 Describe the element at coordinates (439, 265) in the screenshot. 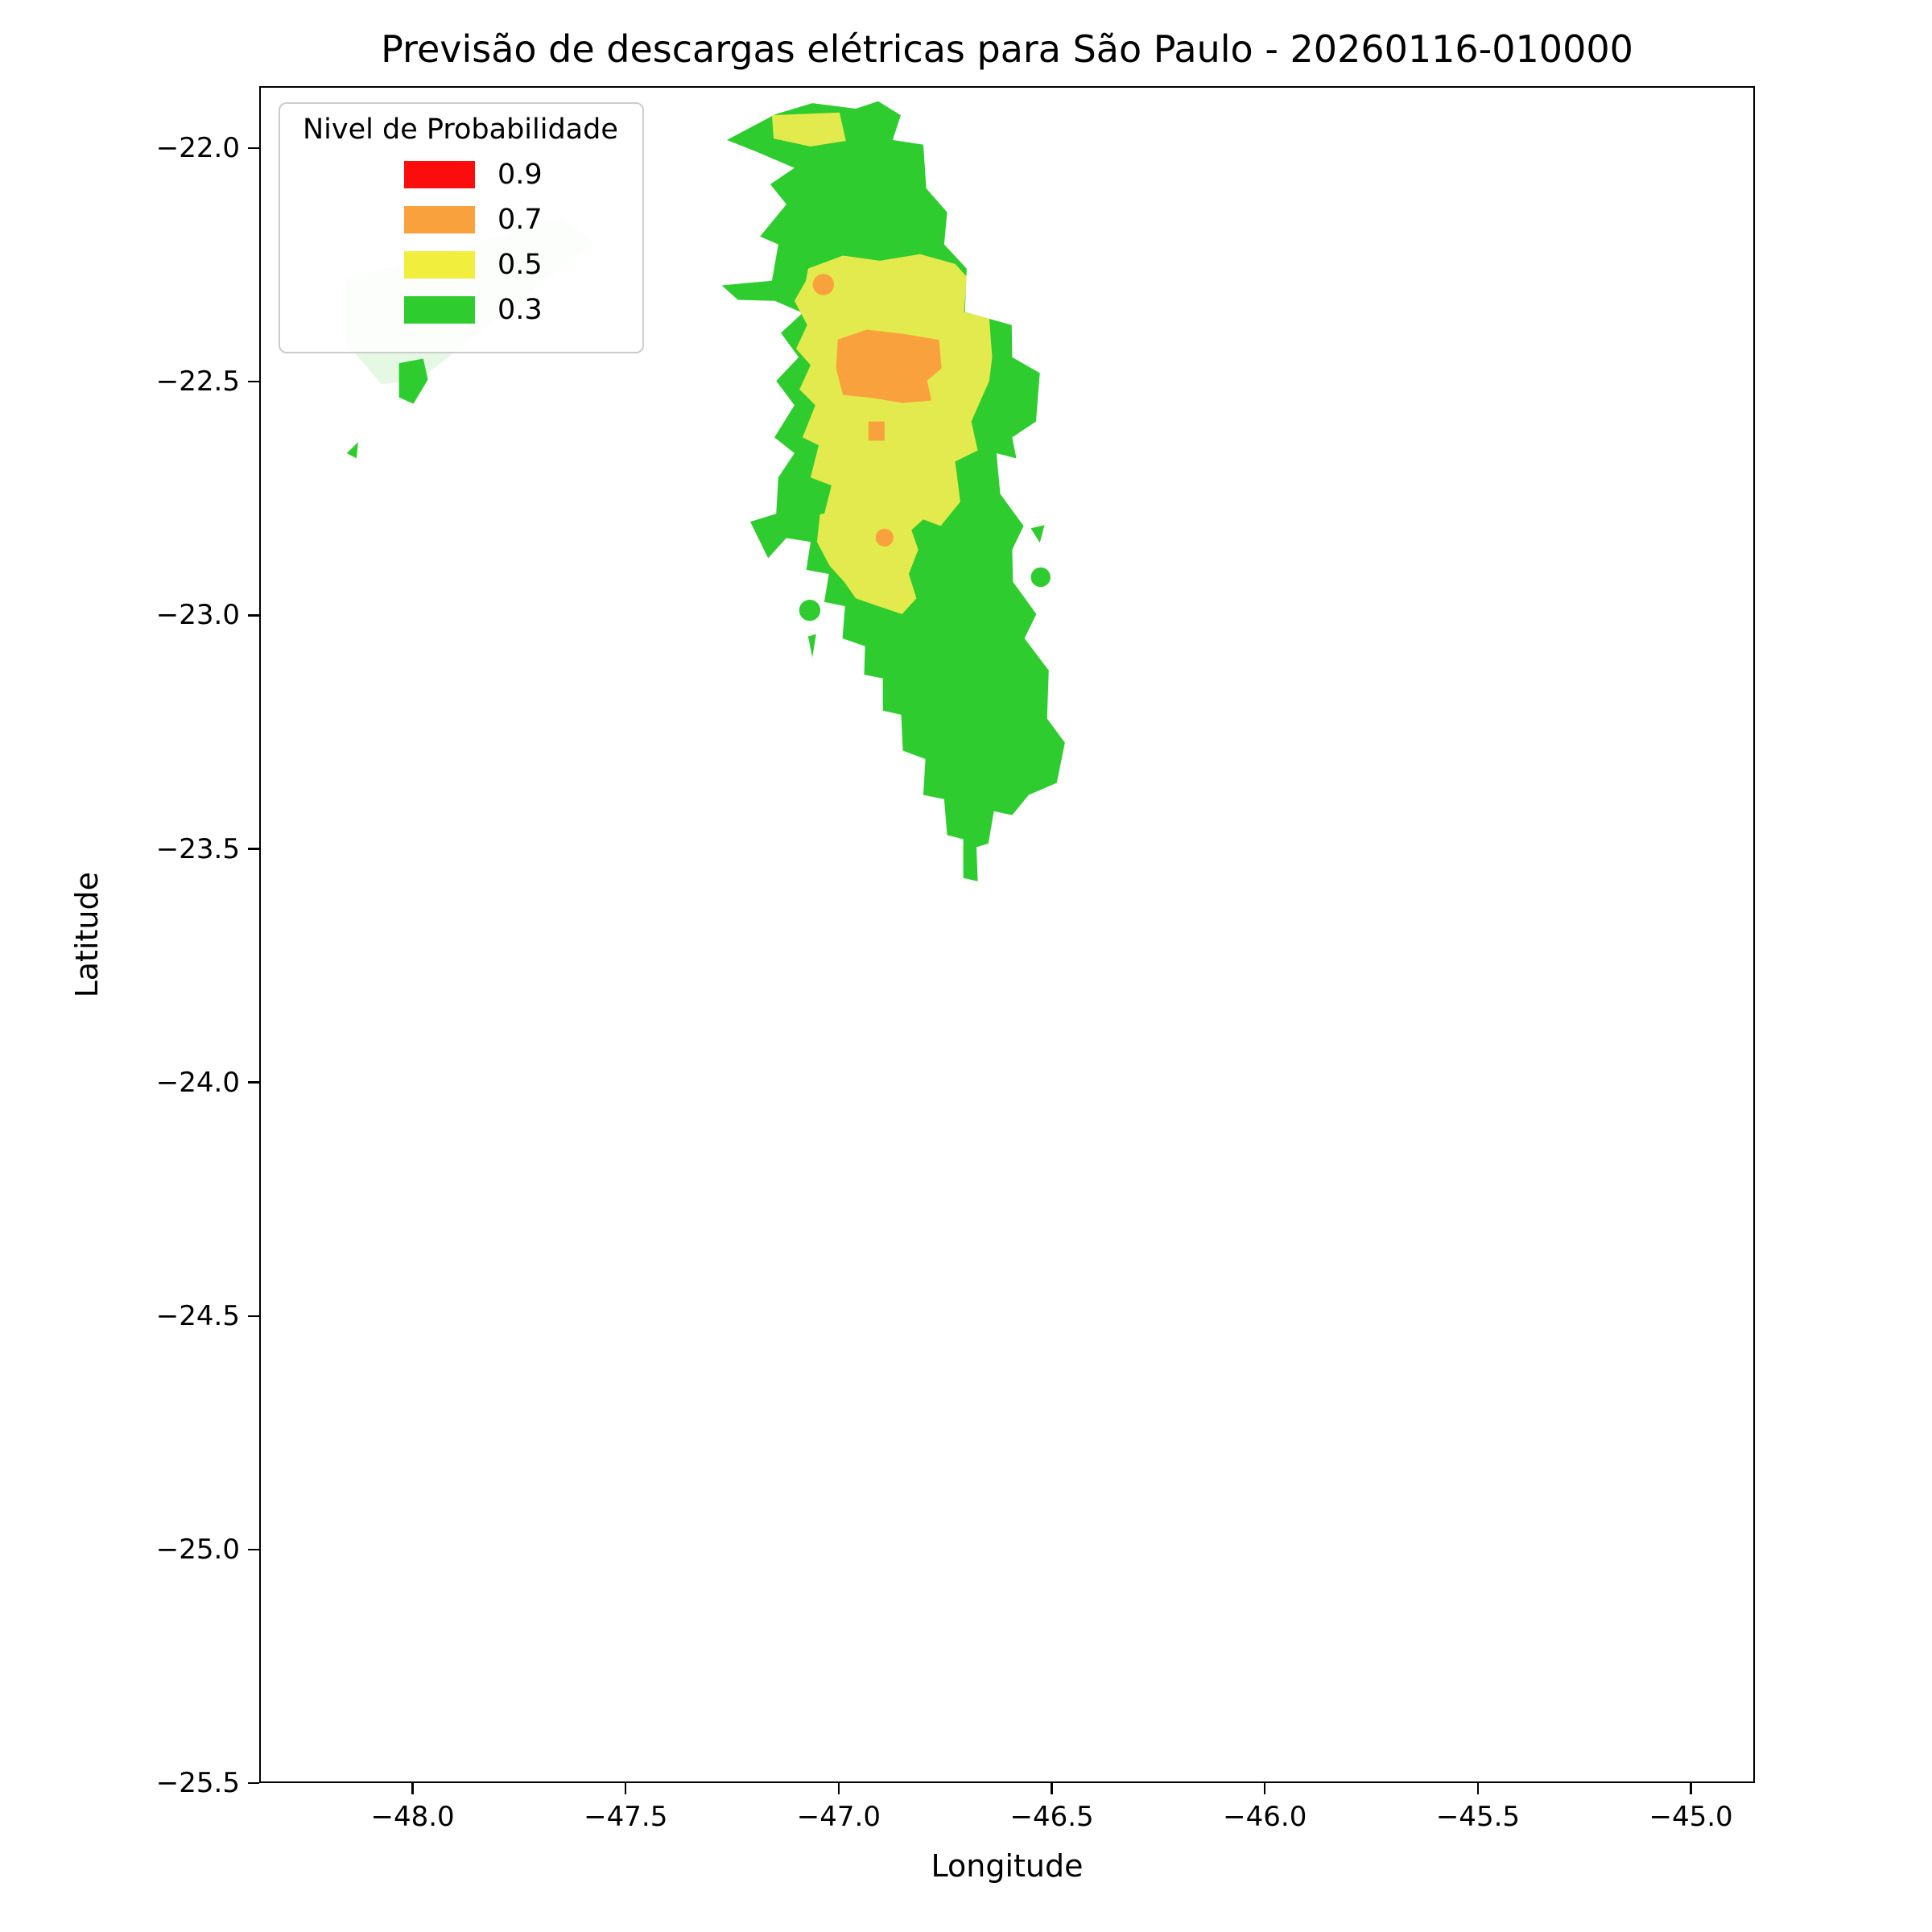

I see `legend-swatch-yellow` at that location.